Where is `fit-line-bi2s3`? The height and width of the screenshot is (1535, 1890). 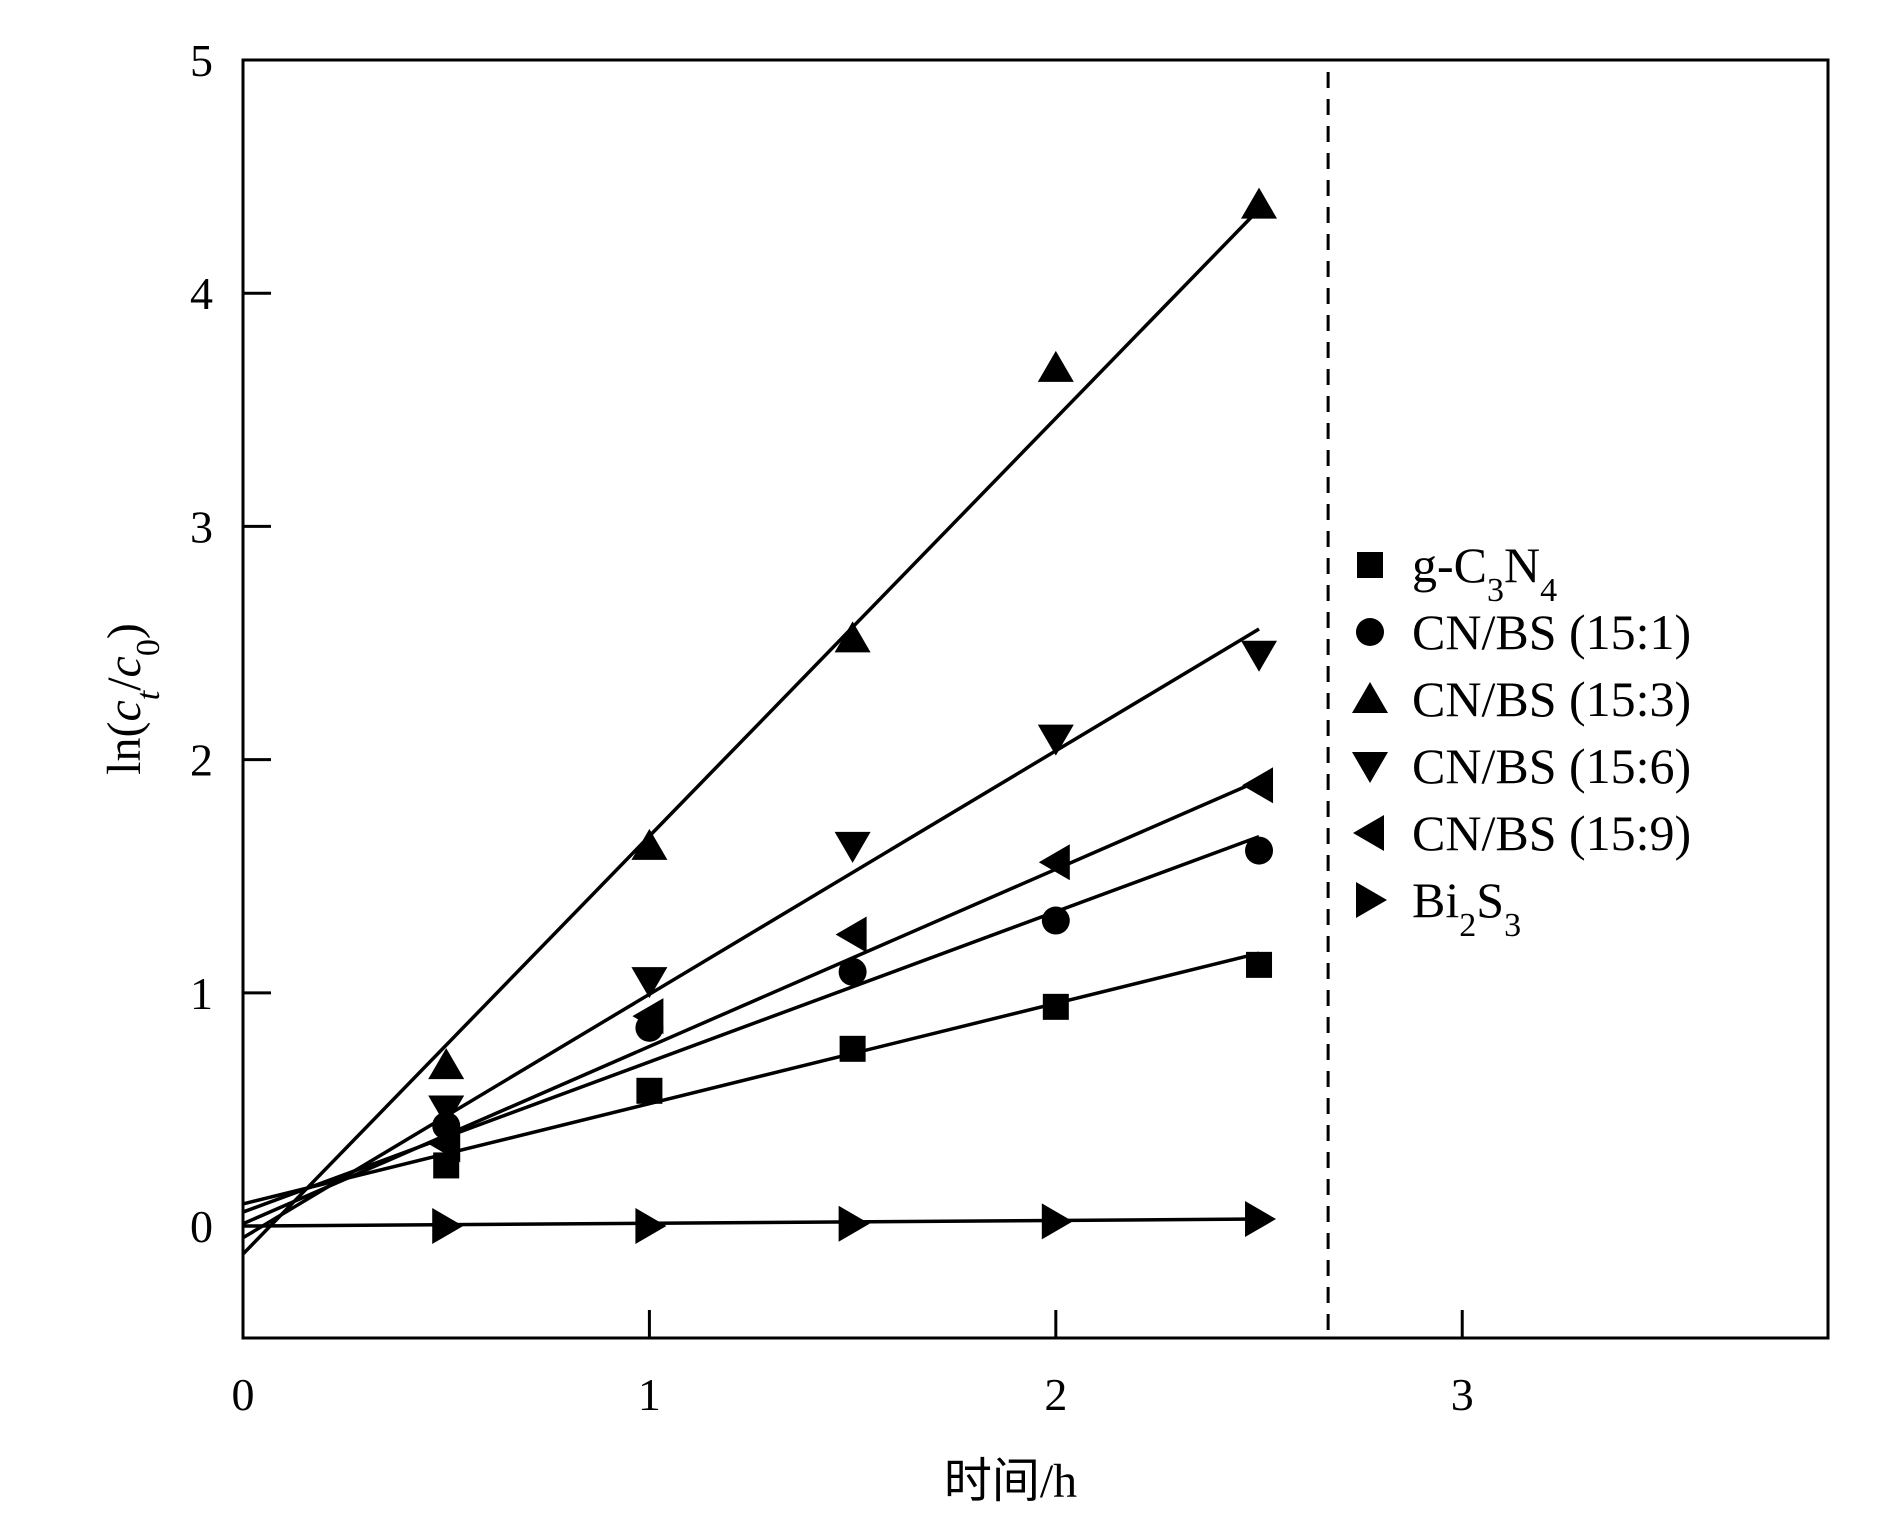
fit-line-bi2s3 is located at coordinates (751, 1222).